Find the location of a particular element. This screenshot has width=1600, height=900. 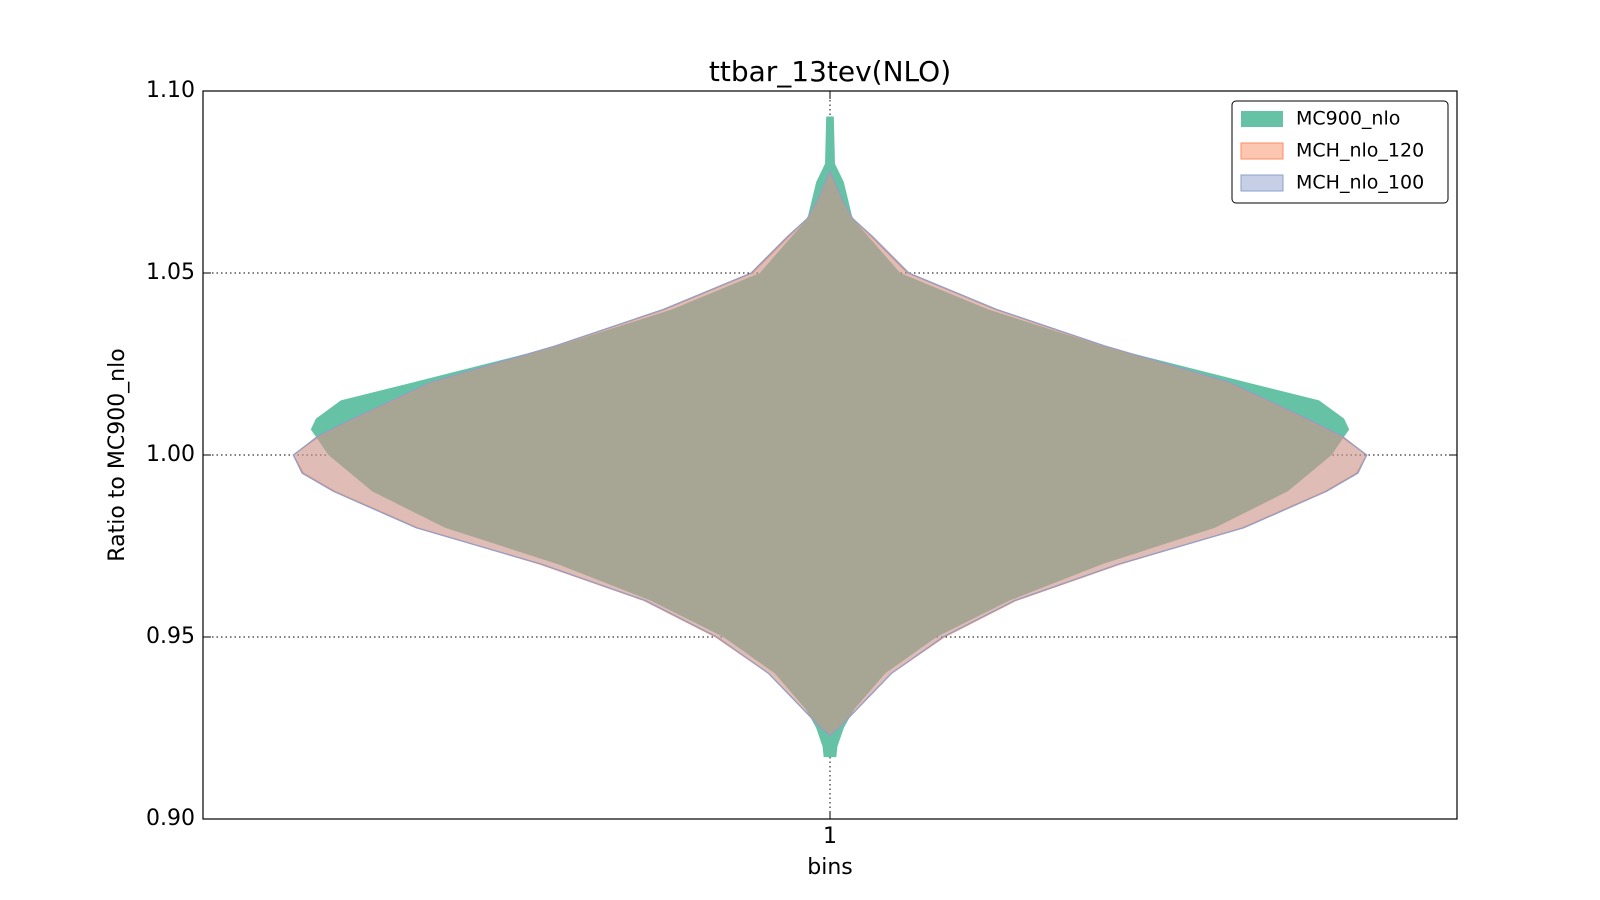

y-tick-label: 1.00 is located at coordinates (170, 454).